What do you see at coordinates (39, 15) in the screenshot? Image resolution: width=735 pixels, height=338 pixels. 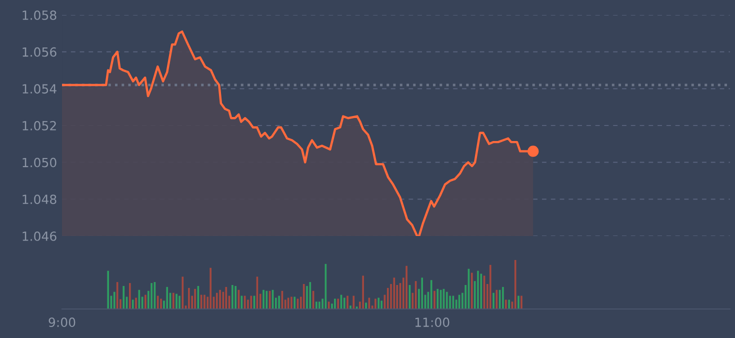 I see `y-tick-label: 1.058` at bounding box center [39, 15].